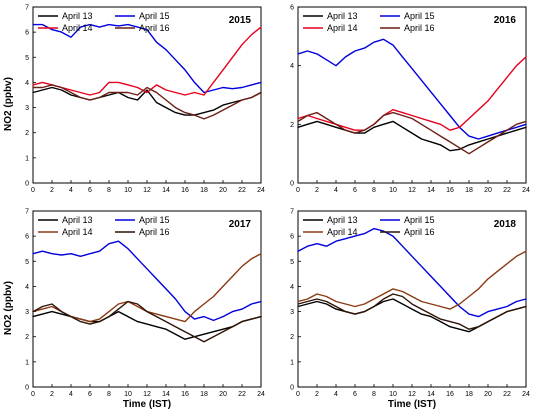 The height and width of the screenshot is (413, 550). What do you see at coordinates (240, 20) in the screenshot?
I see `panel-title: 2015` at bounding box center [240, 20].